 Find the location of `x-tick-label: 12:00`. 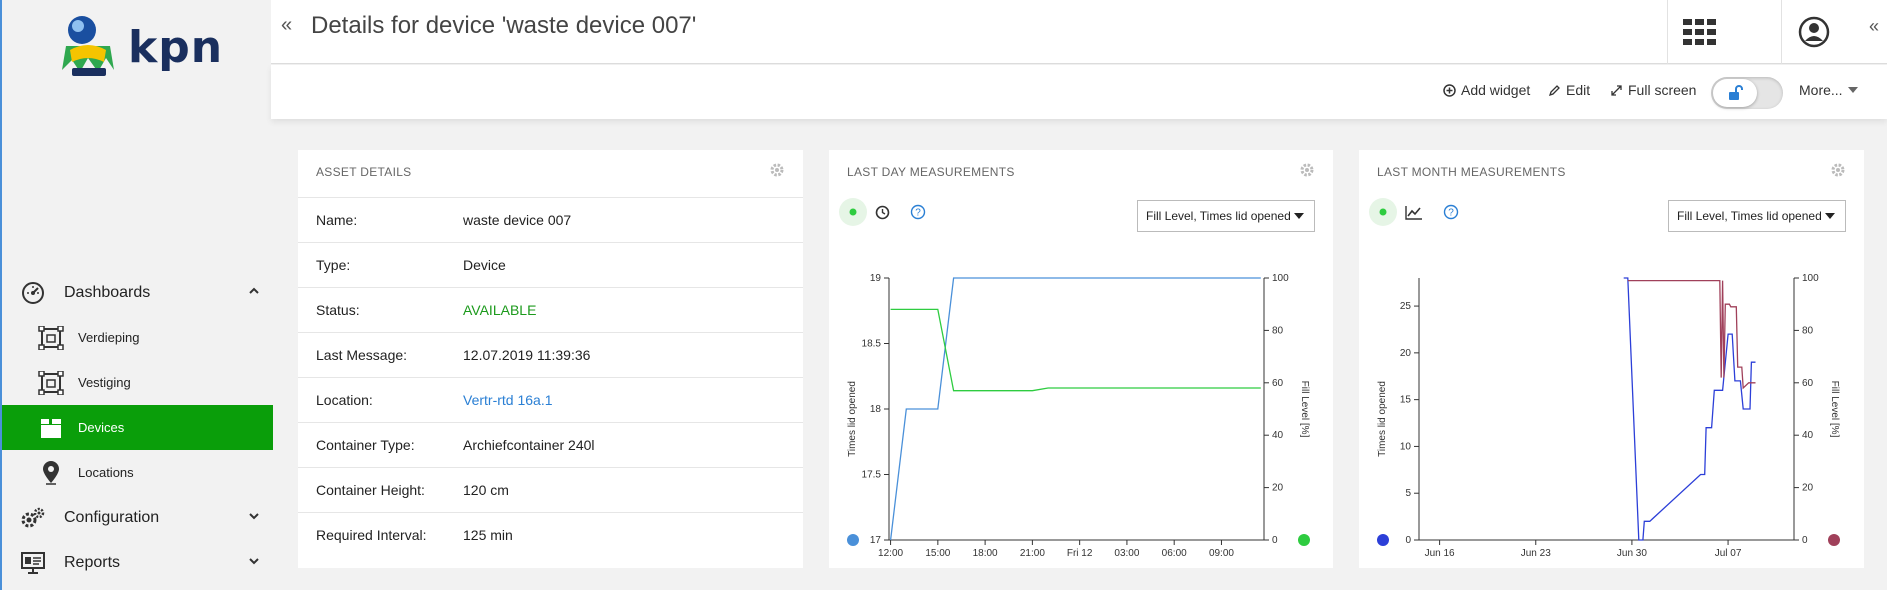

x-tick-label: 12:00 is located at coordinates (890, 553).